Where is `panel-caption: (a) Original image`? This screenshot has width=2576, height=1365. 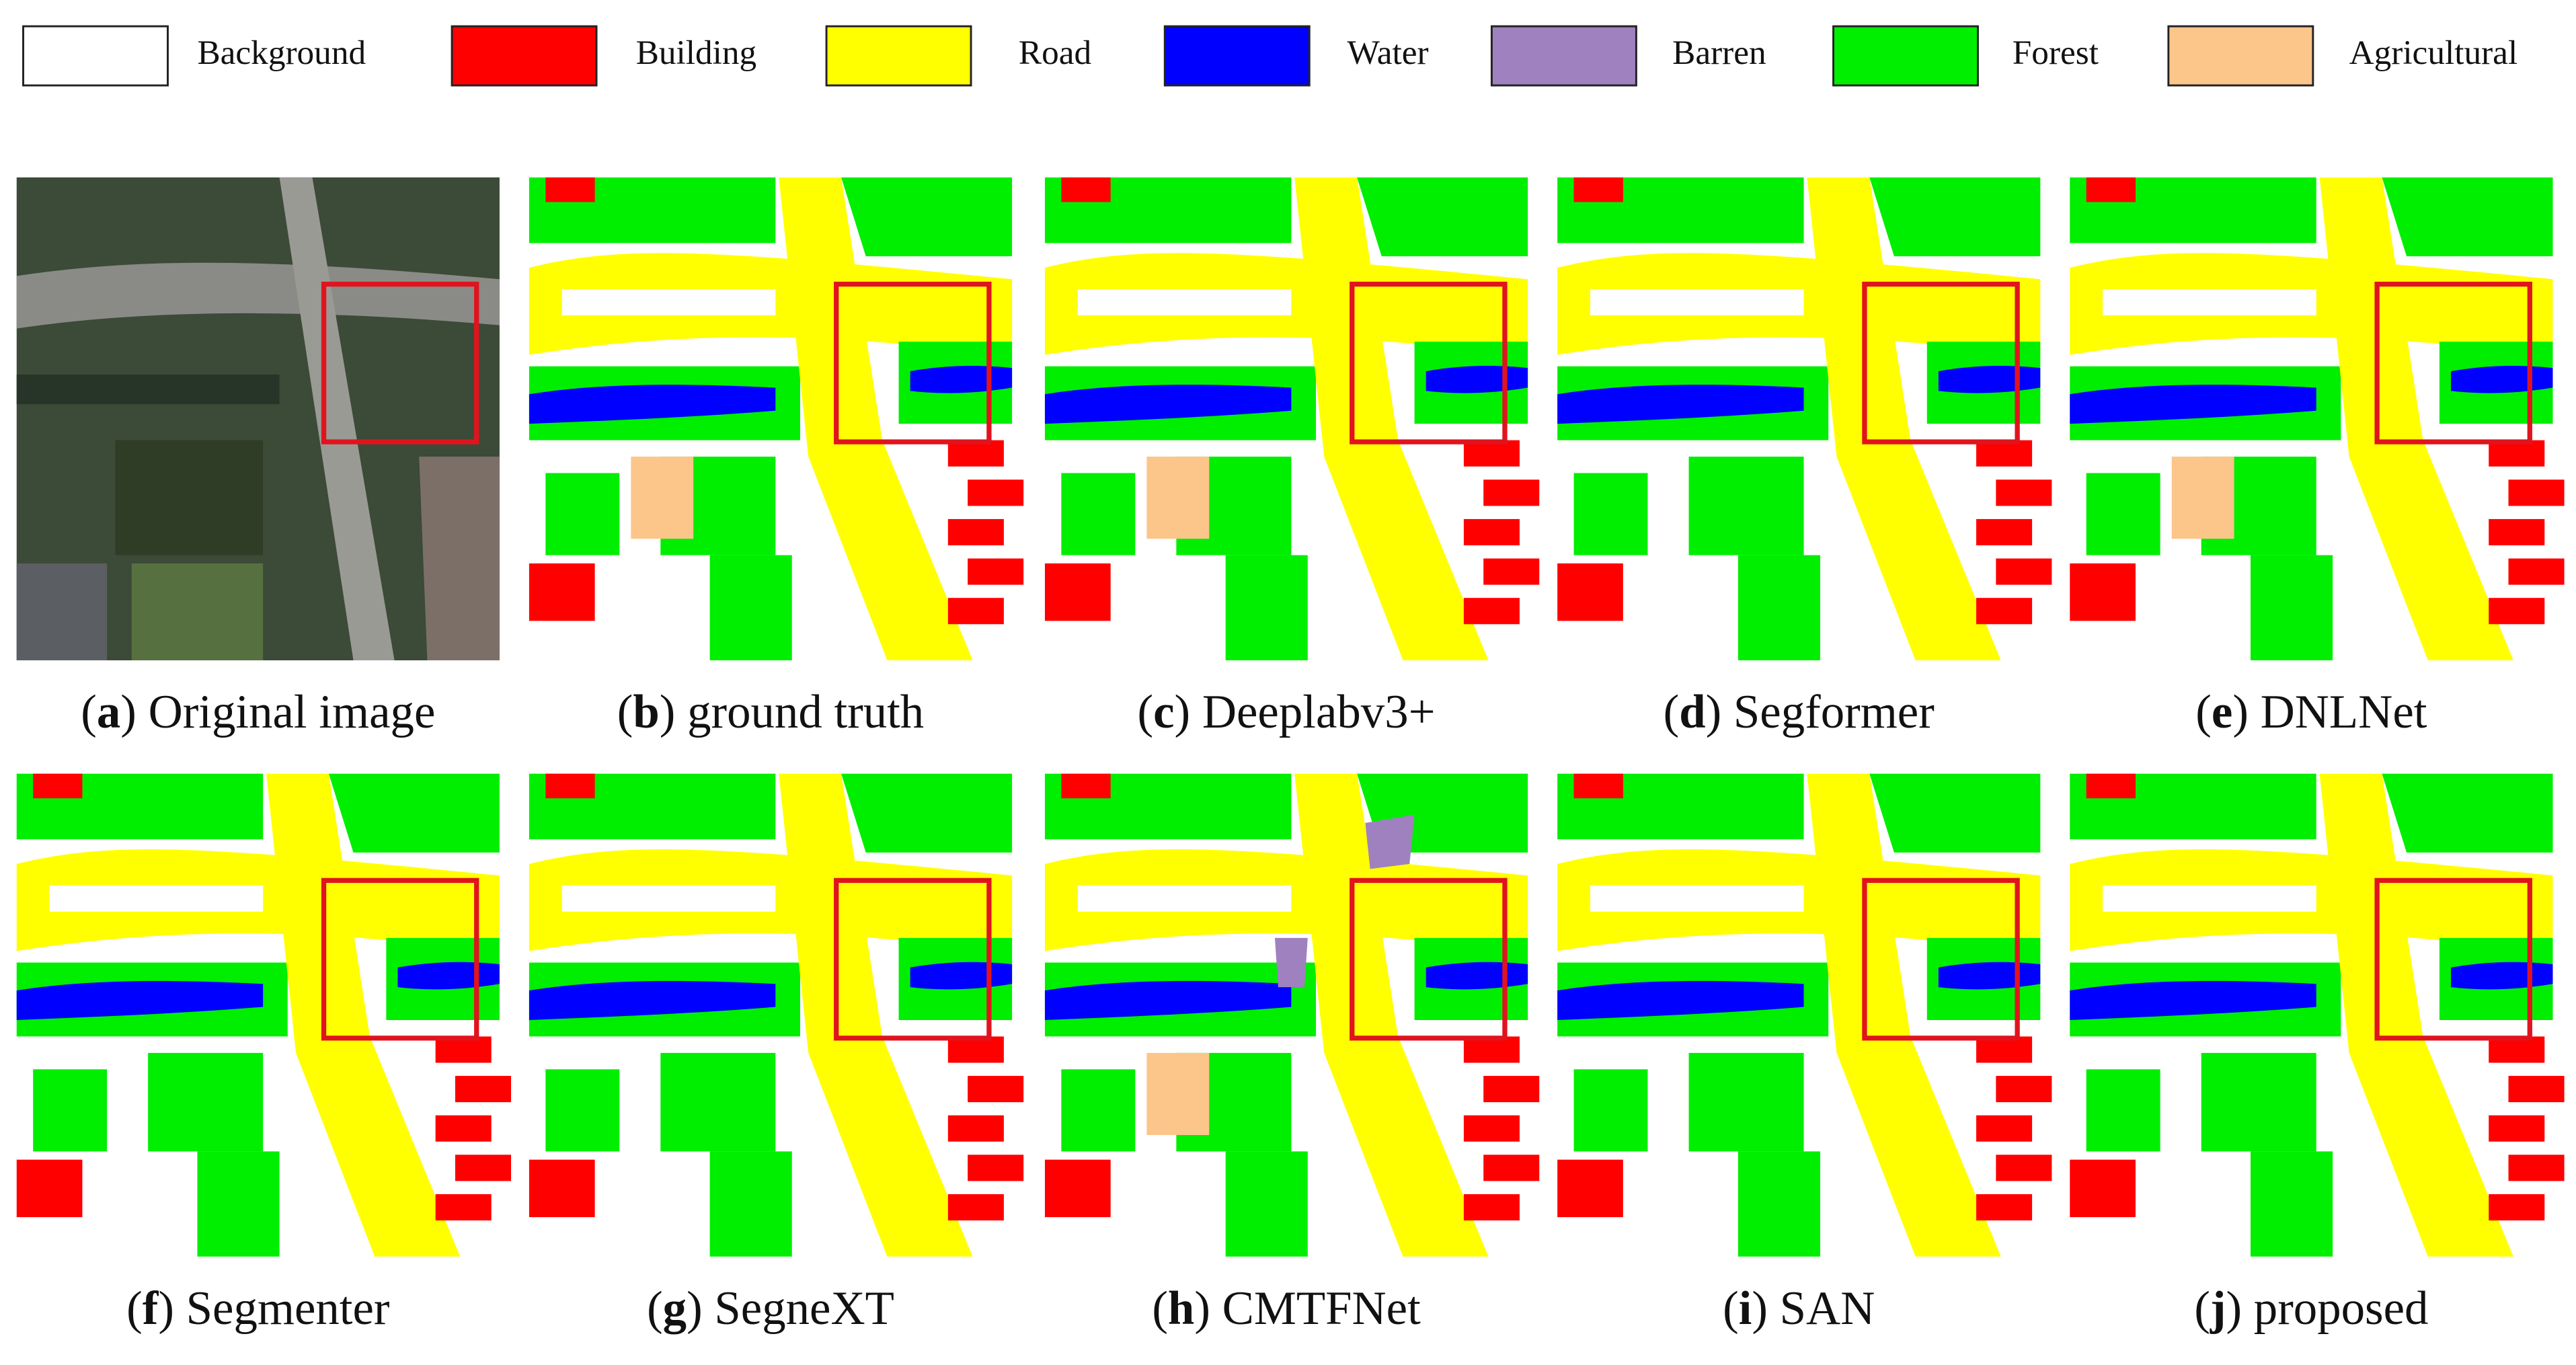 panel-caption: (a) Original image is located at coordinates (258, 712).